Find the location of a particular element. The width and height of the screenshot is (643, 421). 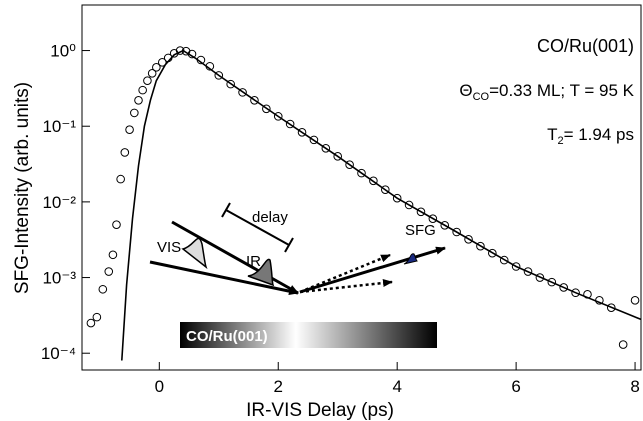

vis-label: VIS is located at coordinates (169, 247).